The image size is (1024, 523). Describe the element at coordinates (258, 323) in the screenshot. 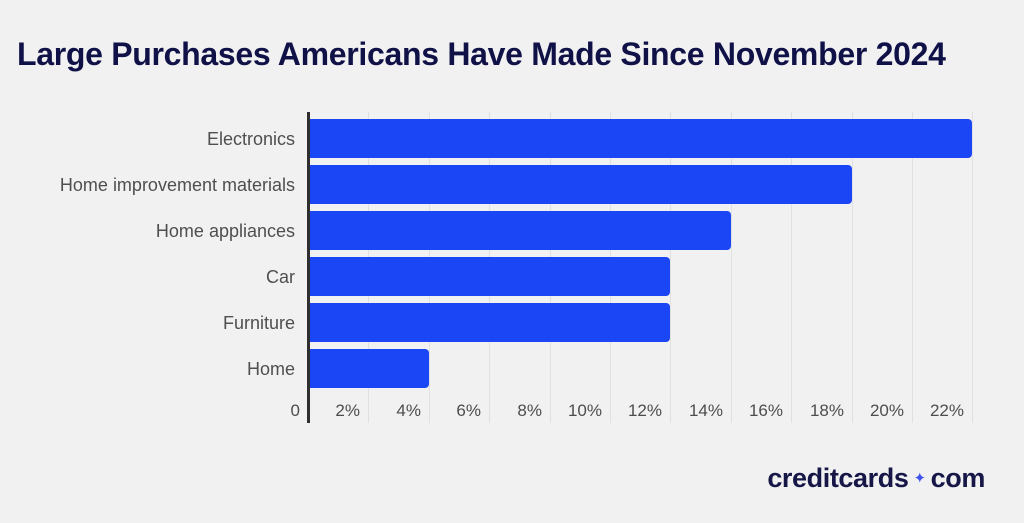

I see `category-label: Furniture` at that location.